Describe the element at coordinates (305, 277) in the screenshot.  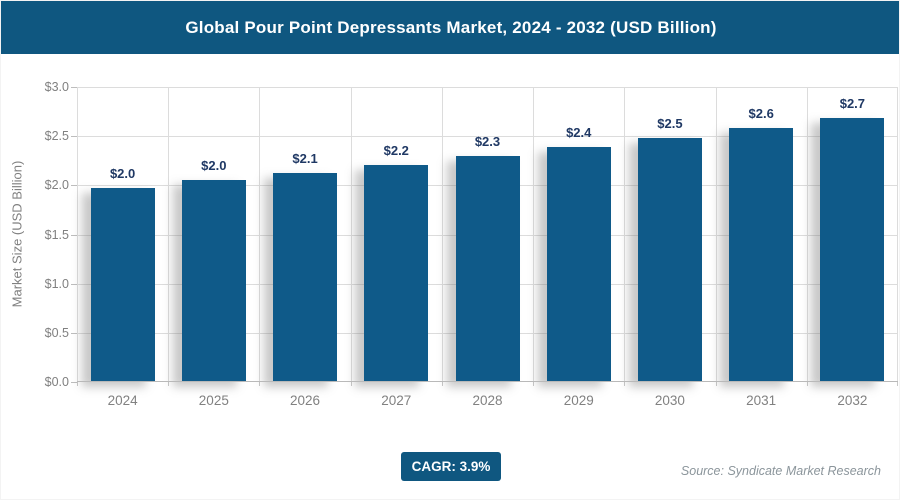
I see `bar-2026` at that location.